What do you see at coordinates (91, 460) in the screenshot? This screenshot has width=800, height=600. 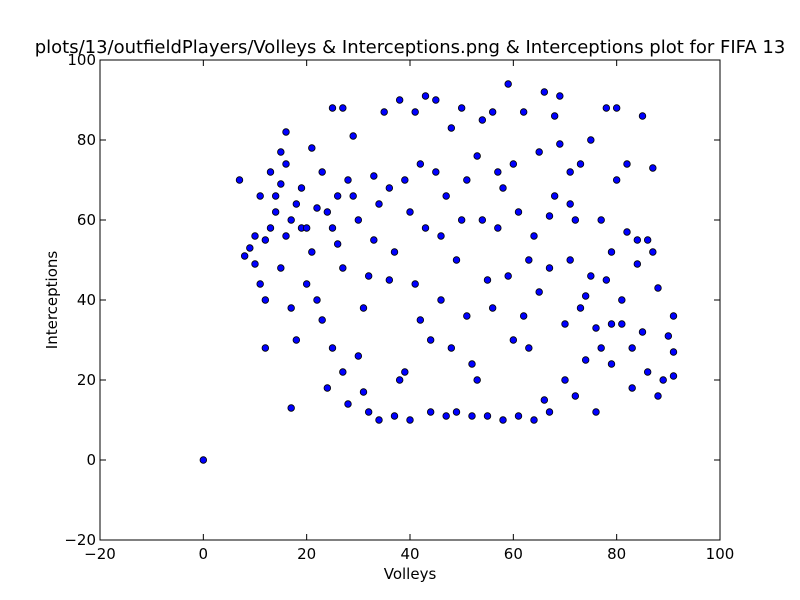 I see `y-tick-label: 0` at bounding box center [91, 460].